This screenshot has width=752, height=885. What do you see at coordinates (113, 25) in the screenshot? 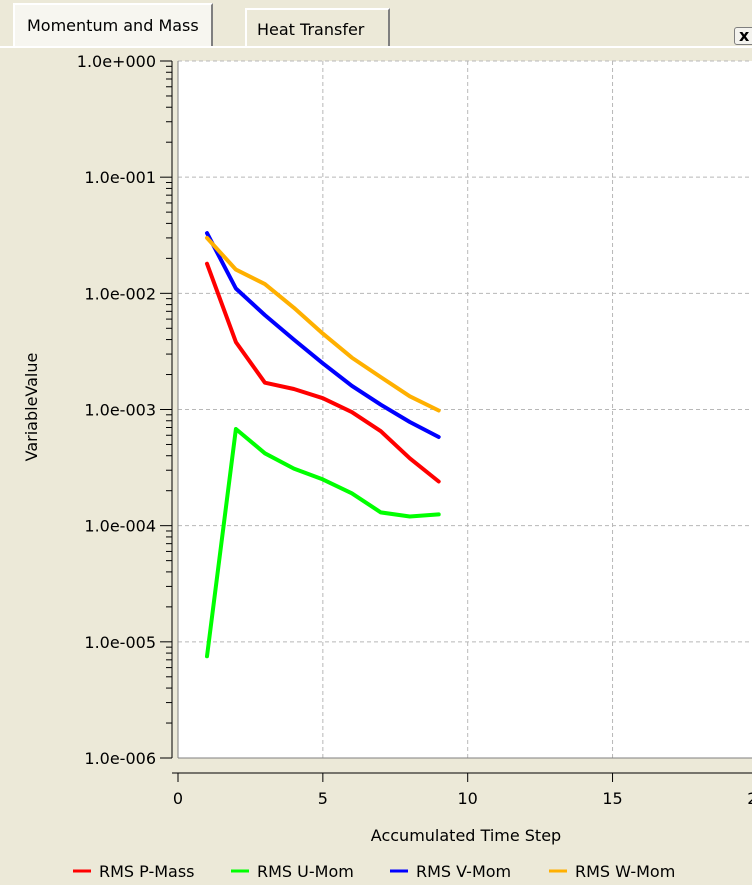
I see `tab-momentum-and-mass: Momentum and Mass` at bounding box center [113, 25].